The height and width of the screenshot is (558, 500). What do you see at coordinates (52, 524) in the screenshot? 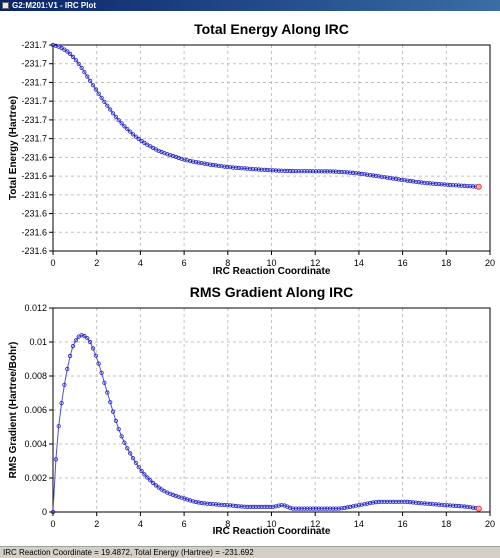
I see `chart-2-x-tick-label: 0` at bounding box center [52, 524].